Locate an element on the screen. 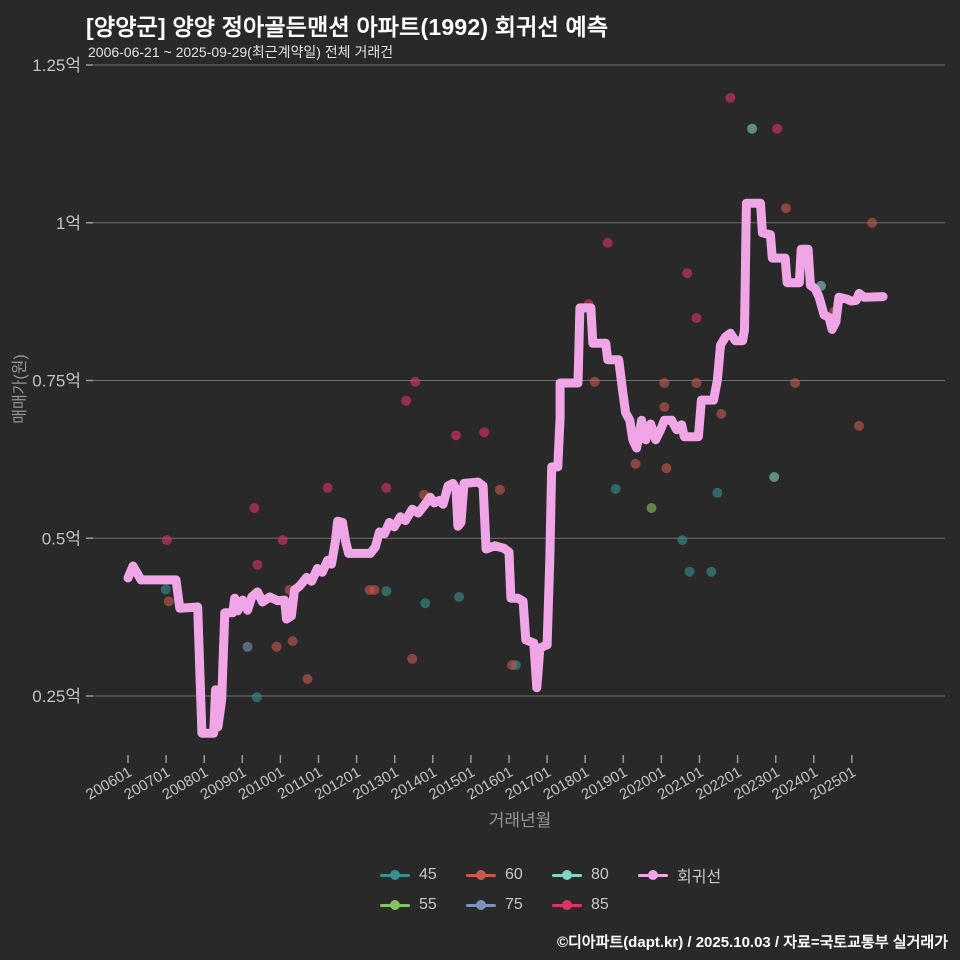 This screenshot has height=960, width=960. legend-label: 75 is located at coordinates (514, 904).